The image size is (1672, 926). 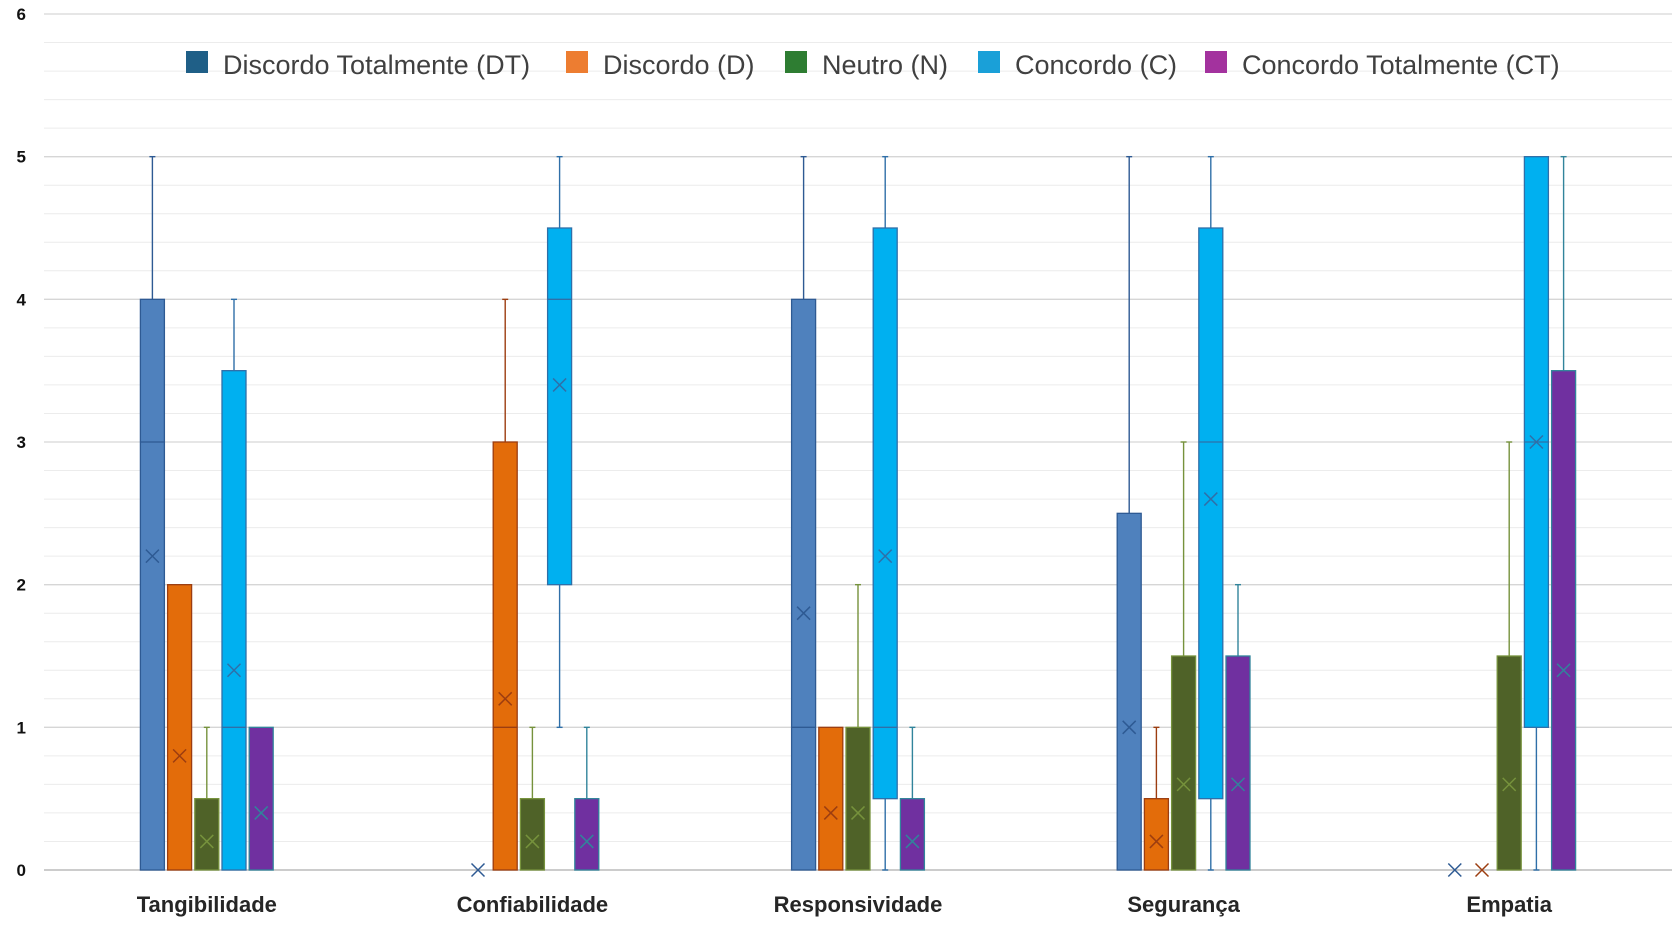 I want to click on x-tick-label: Confiabilidade, so click(x=533, y=904).